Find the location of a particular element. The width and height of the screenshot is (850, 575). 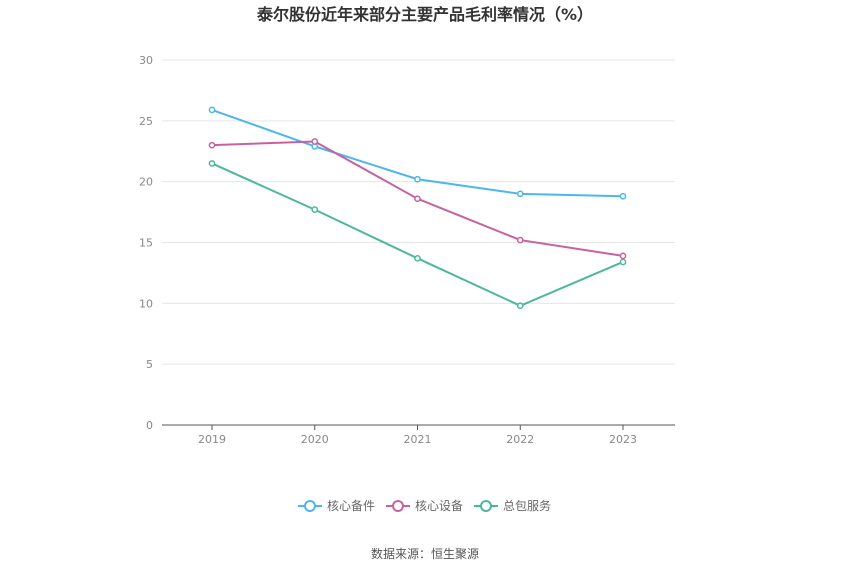

y-tick-label: 25 is located at coordinates (146, 121).